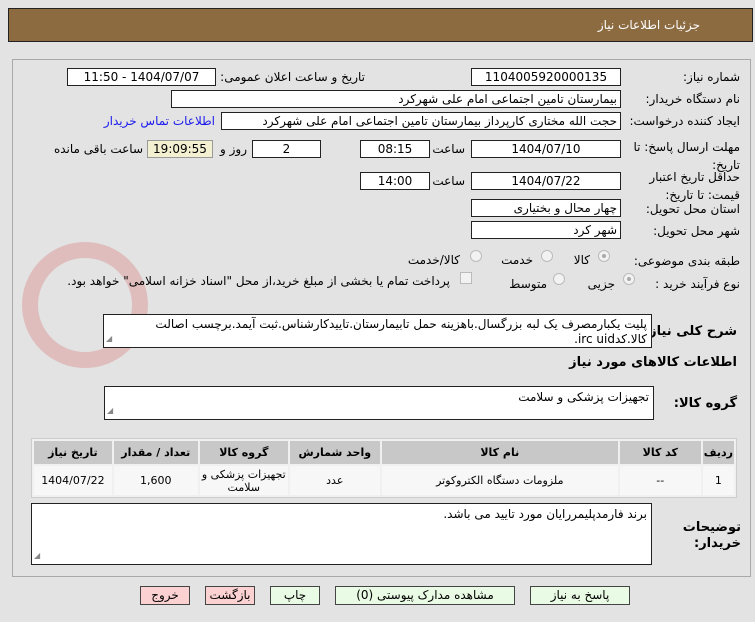 Image resolution: width=755 pixels, height=622 pixels. I want to click on province-field: چهار محال و بختیاری, so click(546, 208).